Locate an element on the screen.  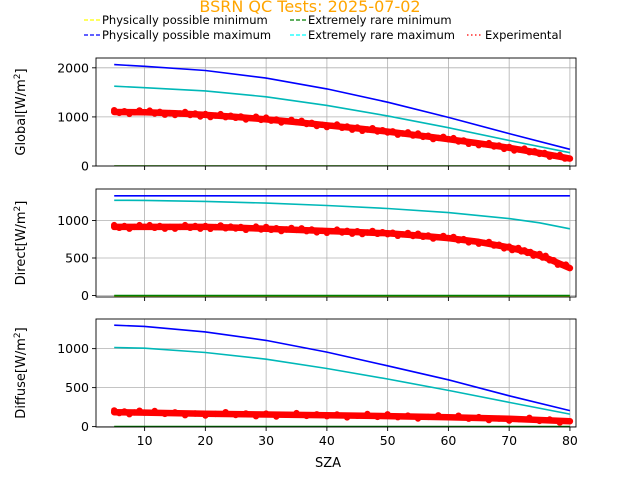
panel-global-series-extremely-rare-maximum is located at coordinates (342, 119).